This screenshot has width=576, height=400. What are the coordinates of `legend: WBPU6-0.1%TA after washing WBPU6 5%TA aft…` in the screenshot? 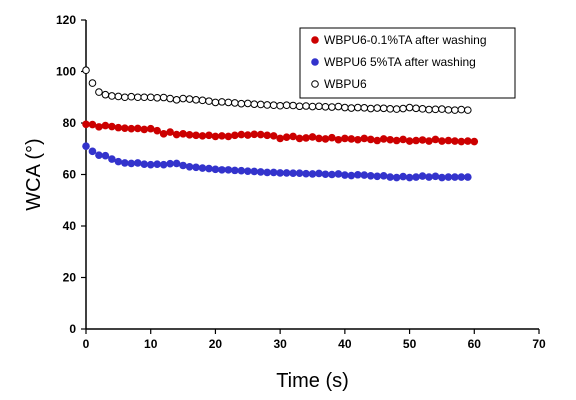 It's located at (407, 63).